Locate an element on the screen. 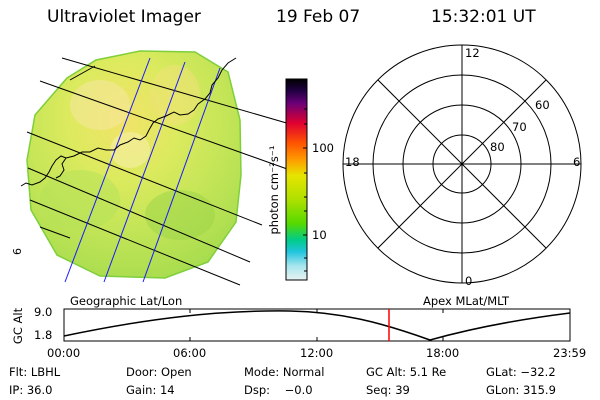 This screenshot has height=400, width=600. orbit-ytick-bottom: 1.8 is located at coordinates (43, 335).